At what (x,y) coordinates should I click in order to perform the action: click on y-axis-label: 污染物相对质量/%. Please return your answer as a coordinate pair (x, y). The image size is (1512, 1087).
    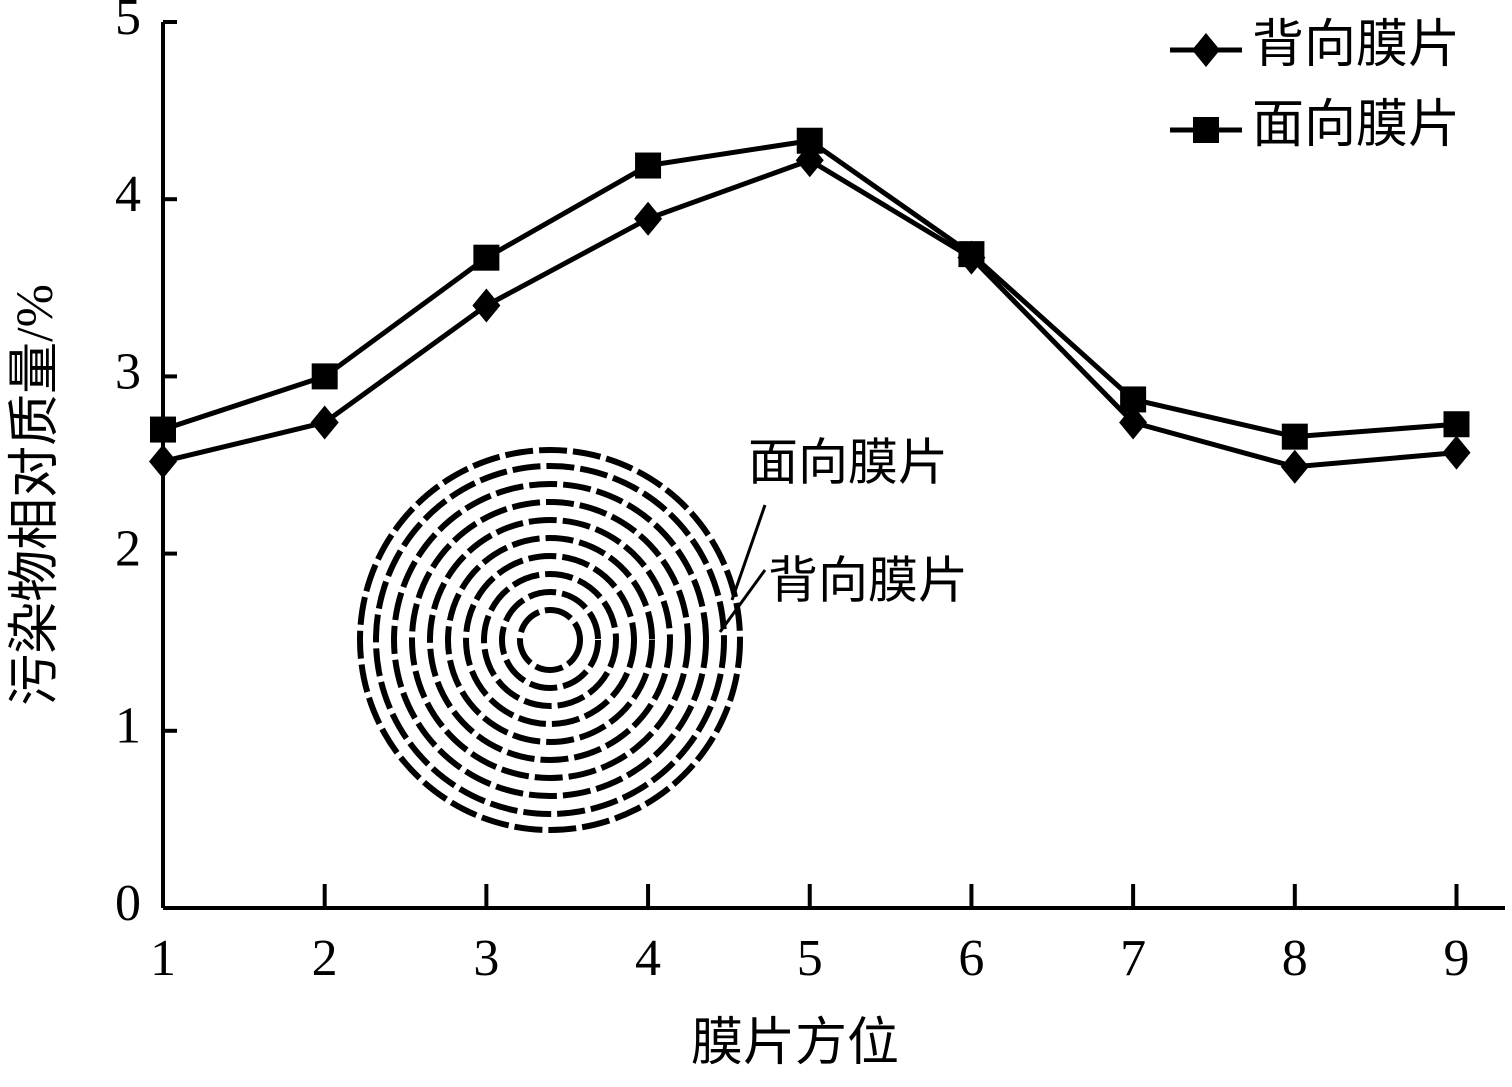
    Looking at the image, I should click on (35, 495).